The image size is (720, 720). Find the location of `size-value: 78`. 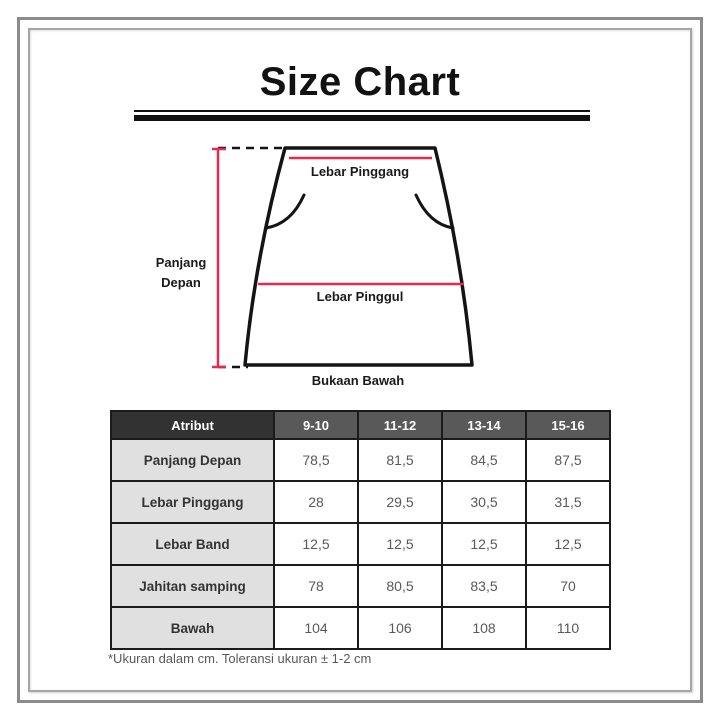

size-value: 78 is located at coordinates (316, 586).